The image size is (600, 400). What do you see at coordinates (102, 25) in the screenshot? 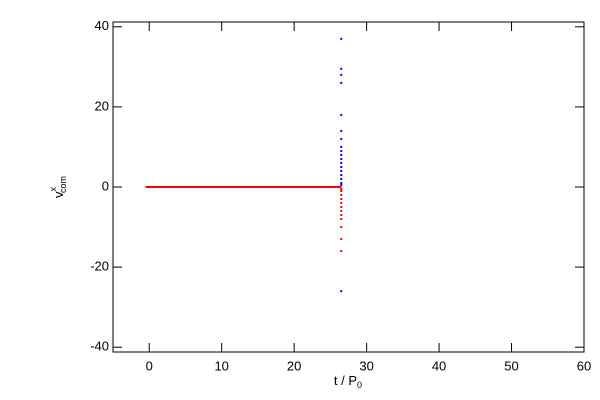
I see `y-tick-label: 40` at bounding box center [102, 25].